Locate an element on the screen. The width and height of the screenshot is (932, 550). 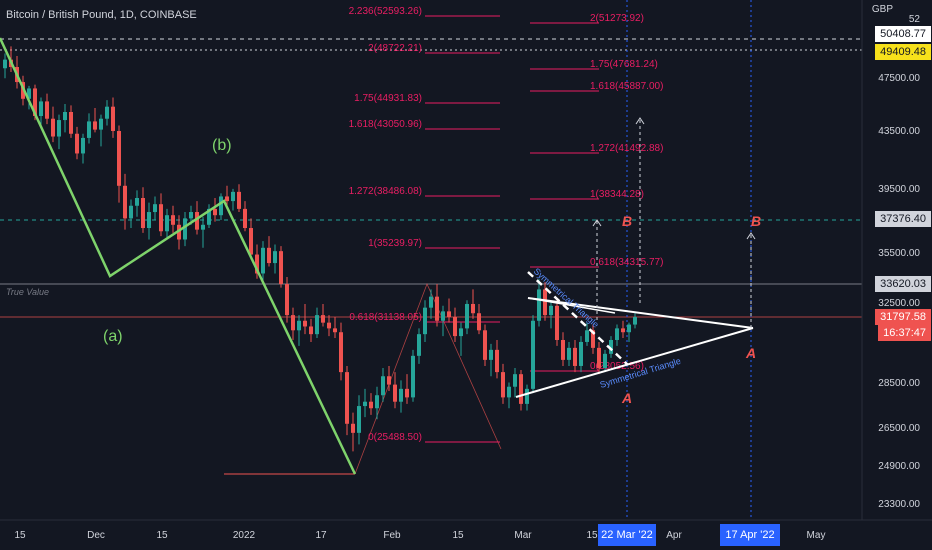
fib-right-label: 2(51273.92) is located at coordinates (617, 18).